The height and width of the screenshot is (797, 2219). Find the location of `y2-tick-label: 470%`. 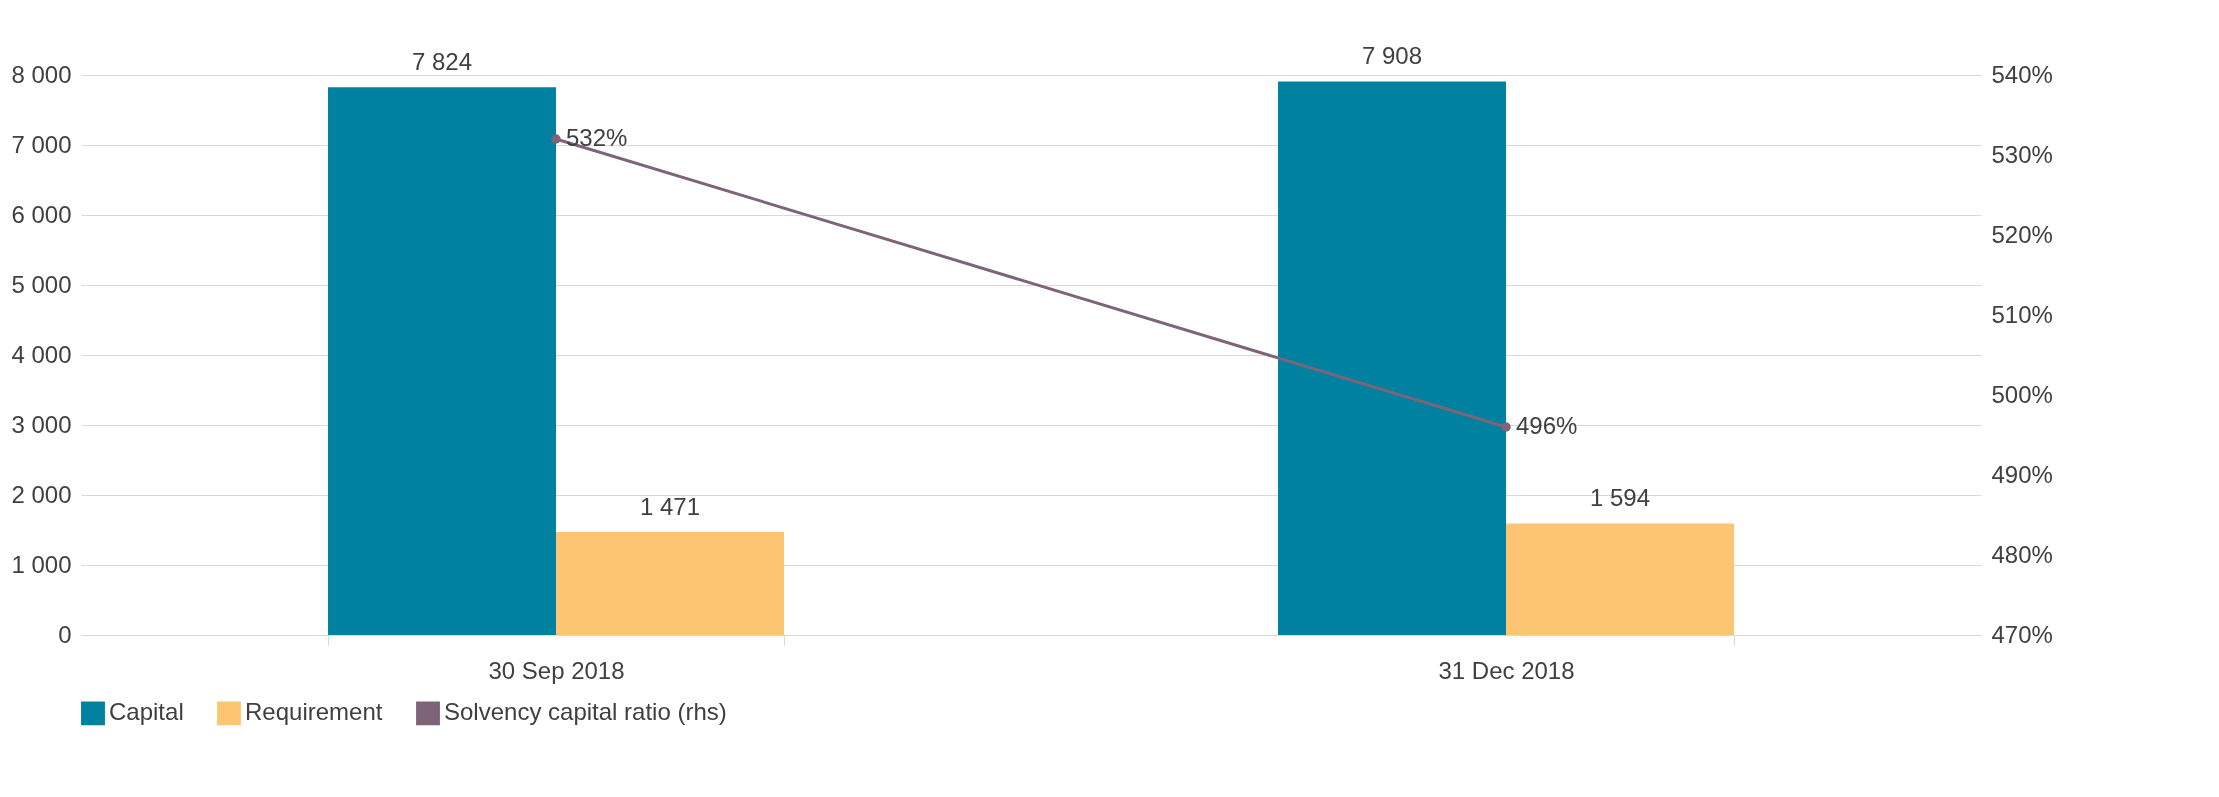

y2-tick-label: 470% is located at coordinates (2022, 634).